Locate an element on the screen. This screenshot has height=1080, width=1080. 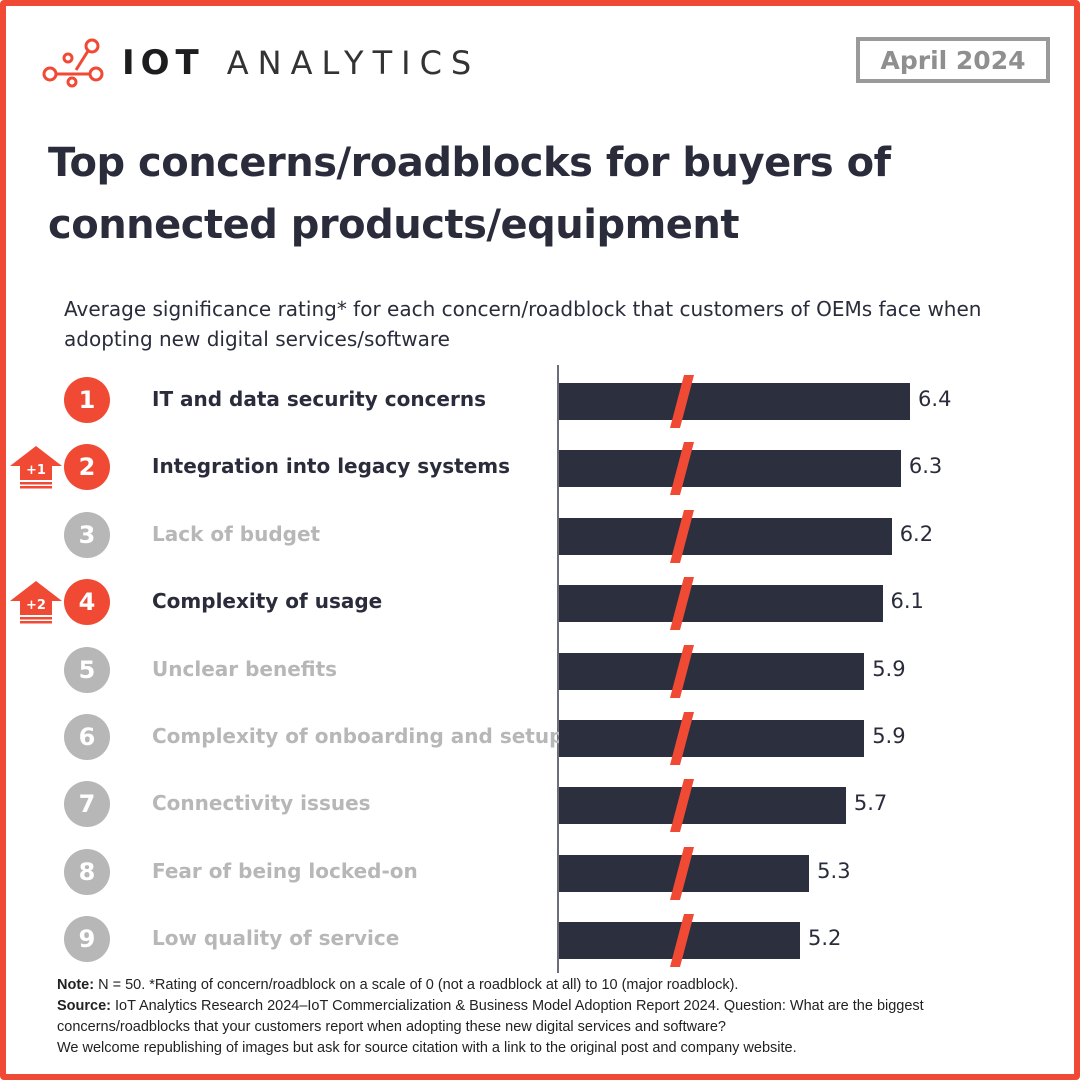
value-label: 5.2 is located at coordinates (825, 938).